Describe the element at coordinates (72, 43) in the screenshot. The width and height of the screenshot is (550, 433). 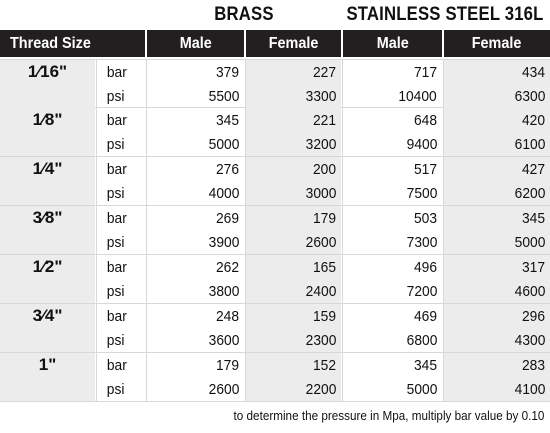
I see `column-header-thread-size: Thread Size` at that location.